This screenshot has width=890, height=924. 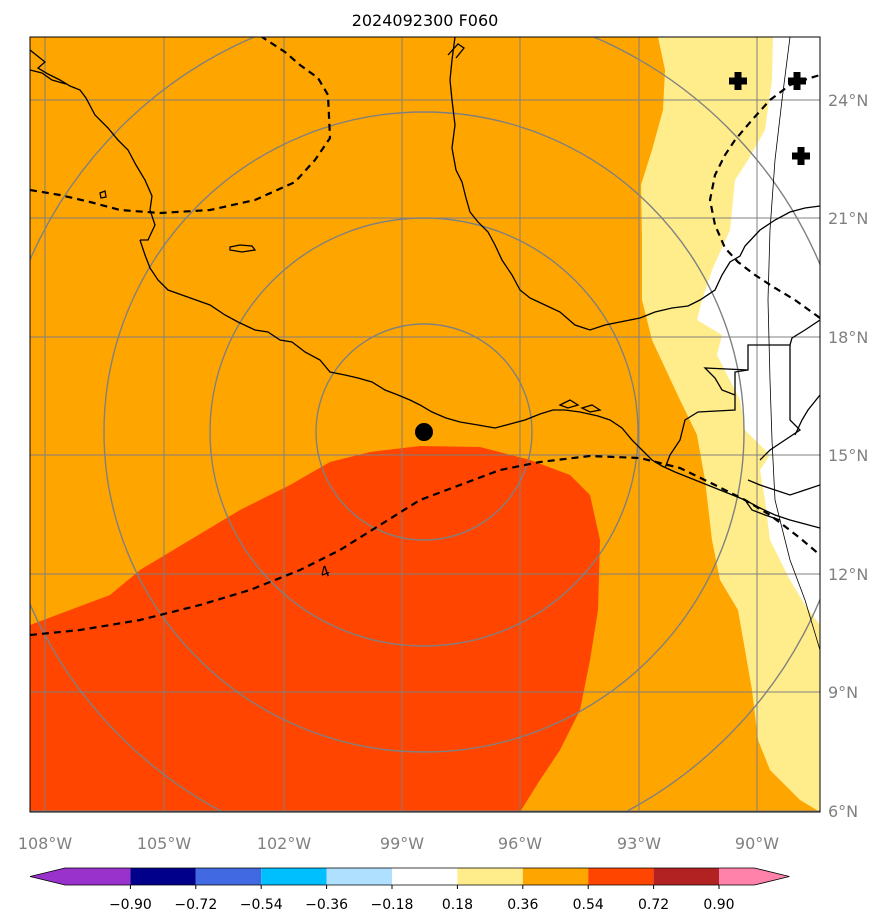 I want to click on map-title: 2024092300 F060, so click(x=425, y=20).